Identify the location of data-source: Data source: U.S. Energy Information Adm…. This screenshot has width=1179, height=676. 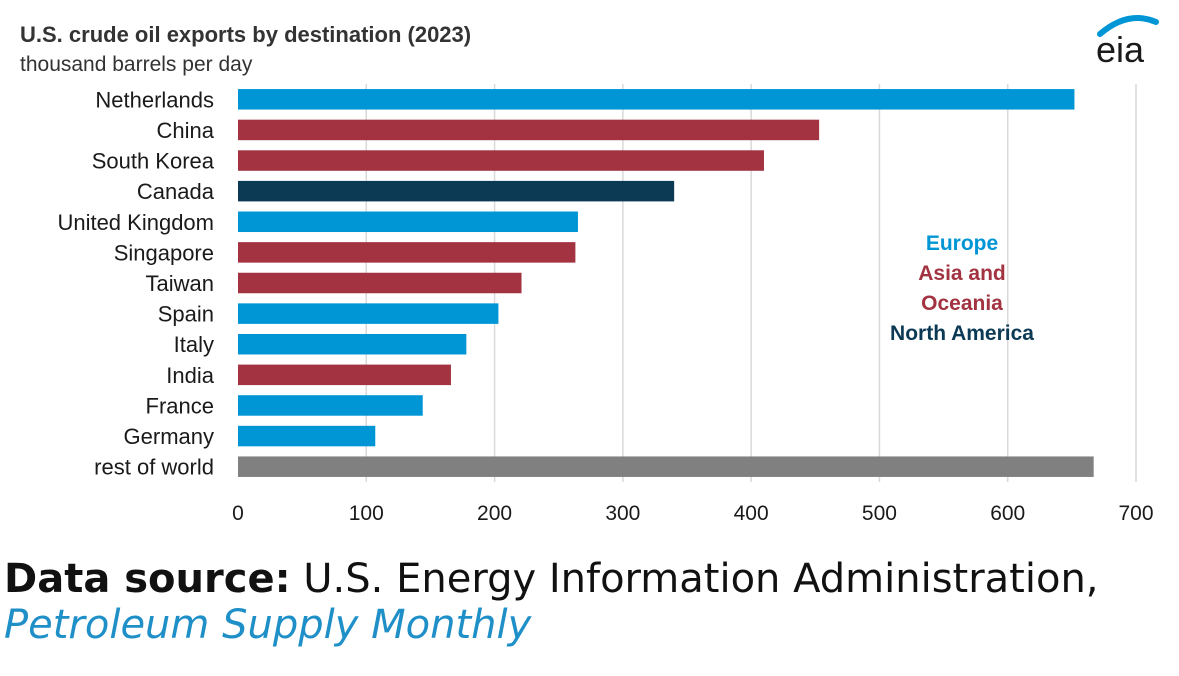
(589, 602).